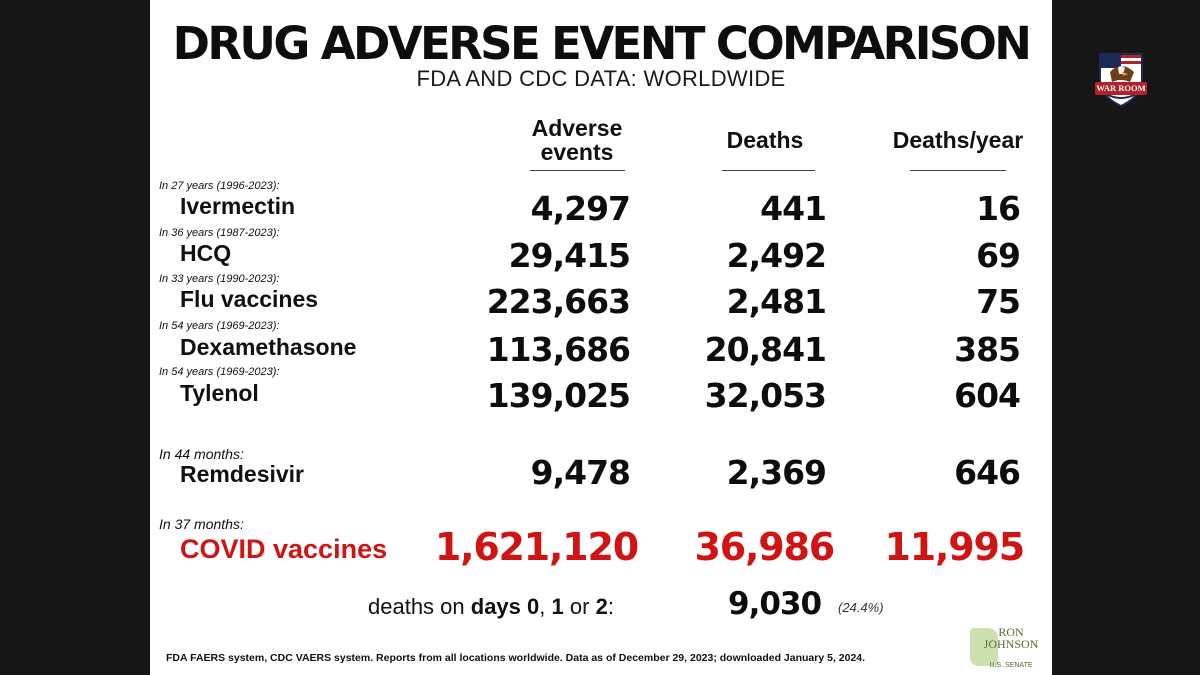 Image resolution: width=1200 pixels, height=675 pixels. Describe the element at coordinates (219, 279) in the screenshot. I see `row-period: In 33 years (1990-2023):` at that location.